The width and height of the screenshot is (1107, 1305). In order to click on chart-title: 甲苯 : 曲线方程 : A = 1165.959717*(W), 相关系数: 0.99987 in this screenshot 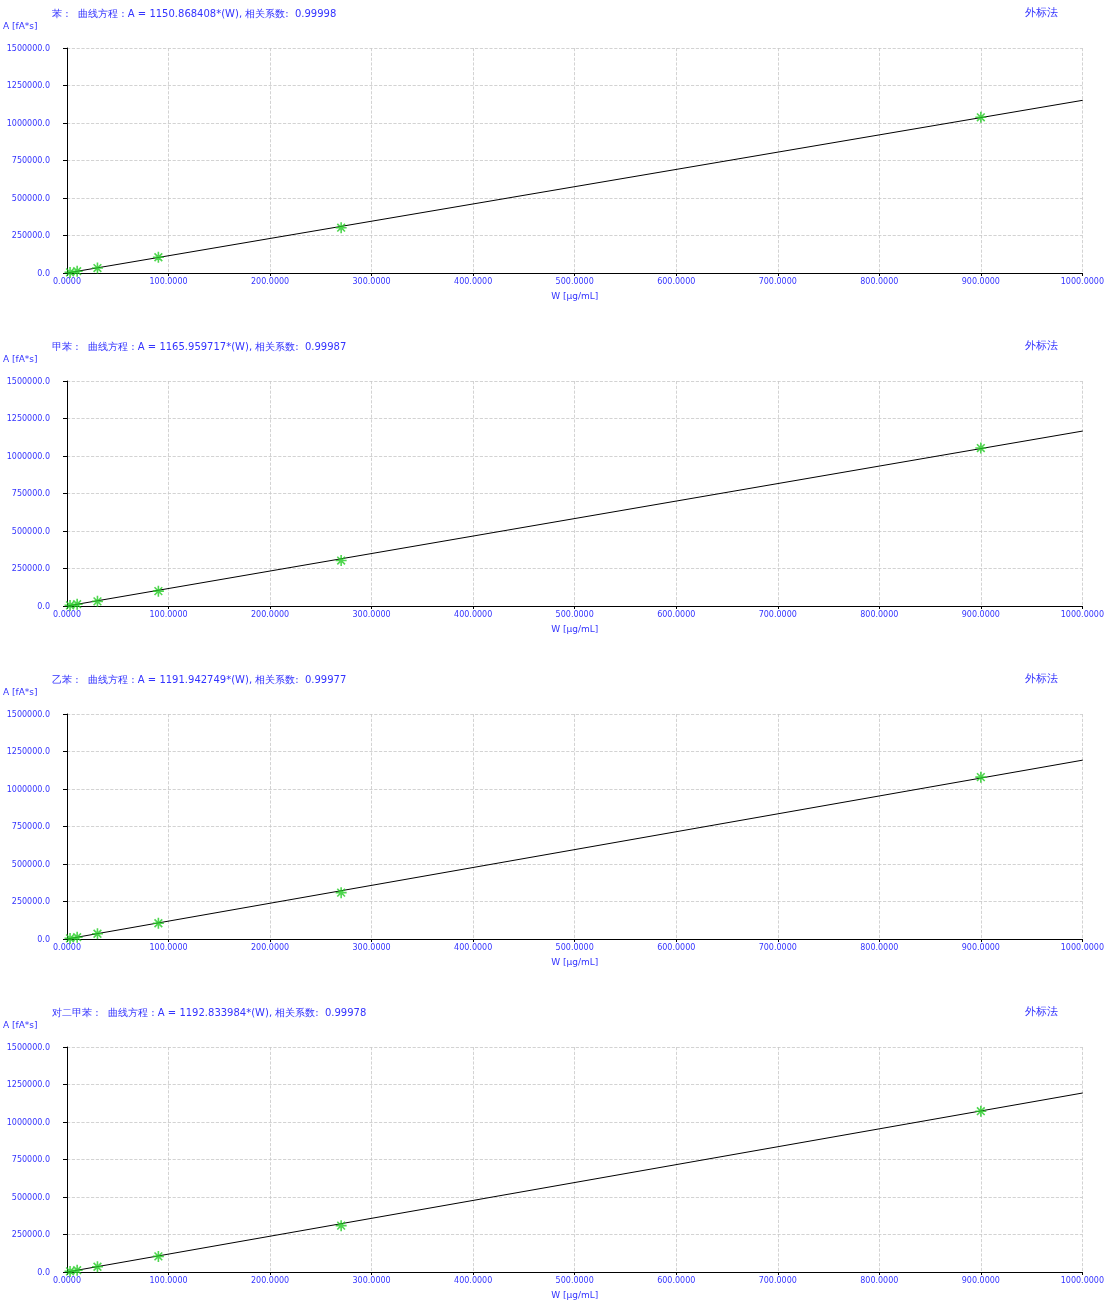, I will do `click(199, 346)`.